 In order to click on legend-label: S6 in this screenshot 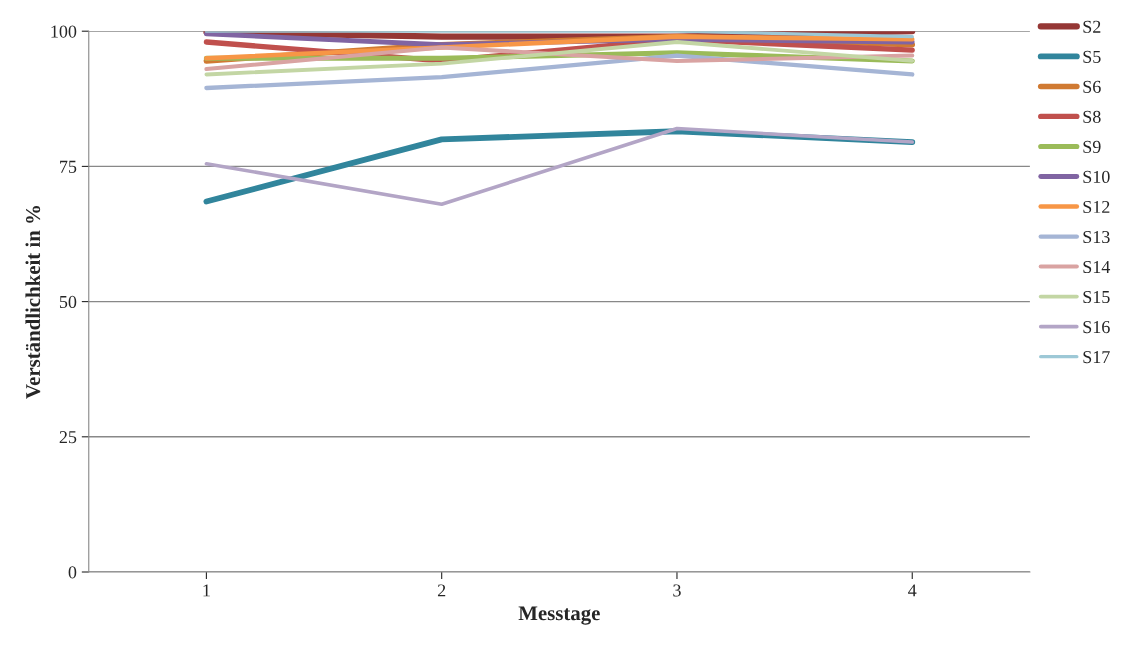, I will do `click(1092, 86)`.